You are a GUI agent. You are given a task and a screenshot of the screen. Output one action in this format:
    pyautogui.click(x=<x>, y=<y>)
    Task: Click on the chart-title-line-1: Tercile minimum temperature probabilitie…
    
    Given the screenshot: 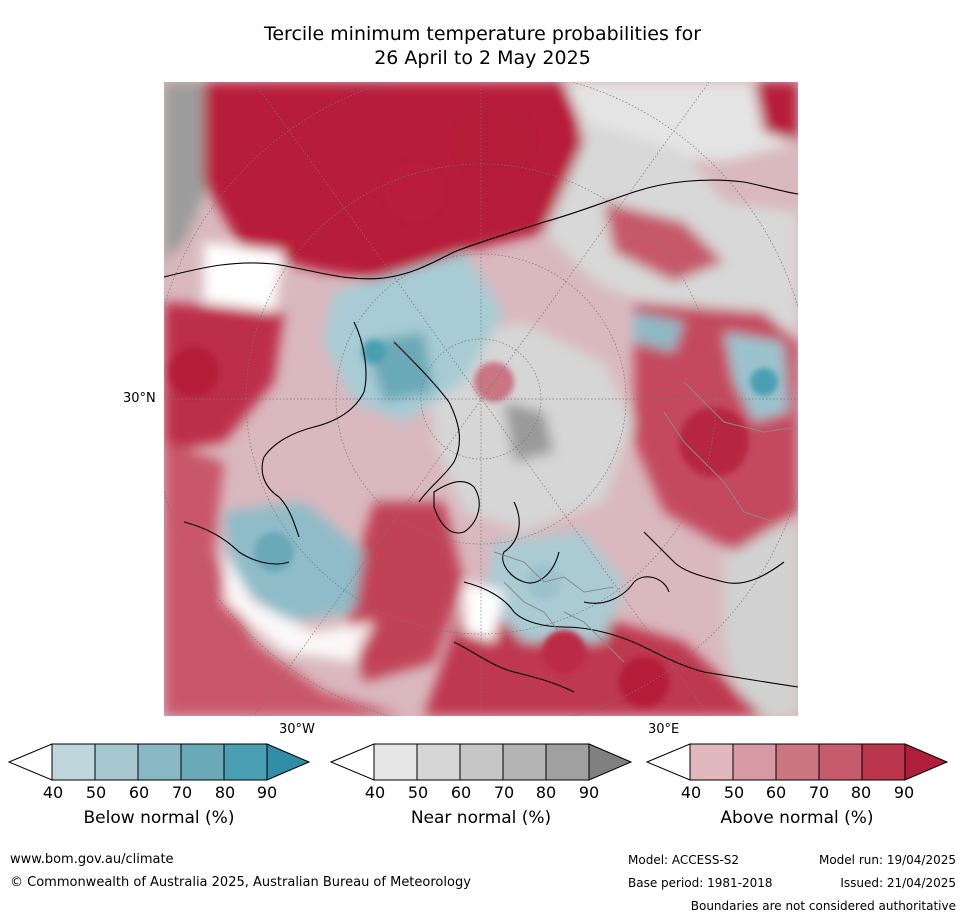 What is the action you would take?
    pyautogui.click(x=482, y=34)
    